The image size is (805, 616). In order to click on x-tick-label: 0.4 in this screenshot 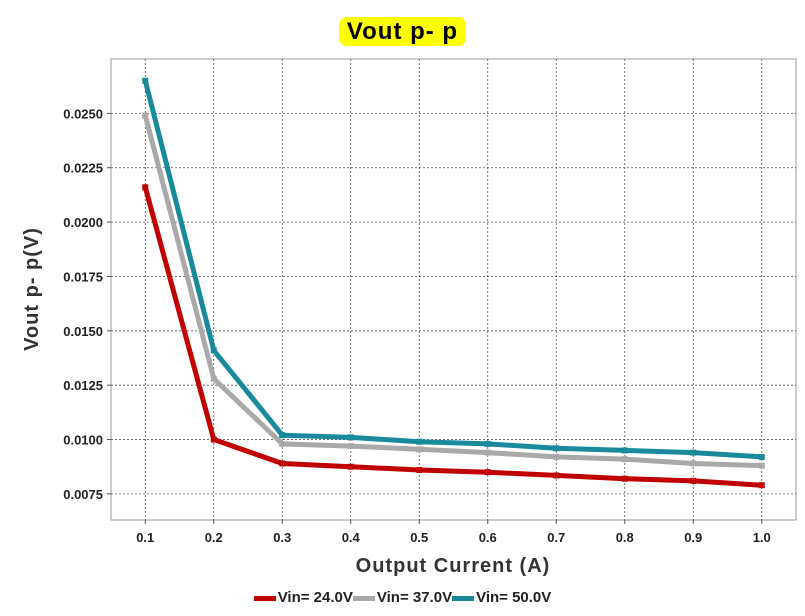, I will do `click(351, 537)`.